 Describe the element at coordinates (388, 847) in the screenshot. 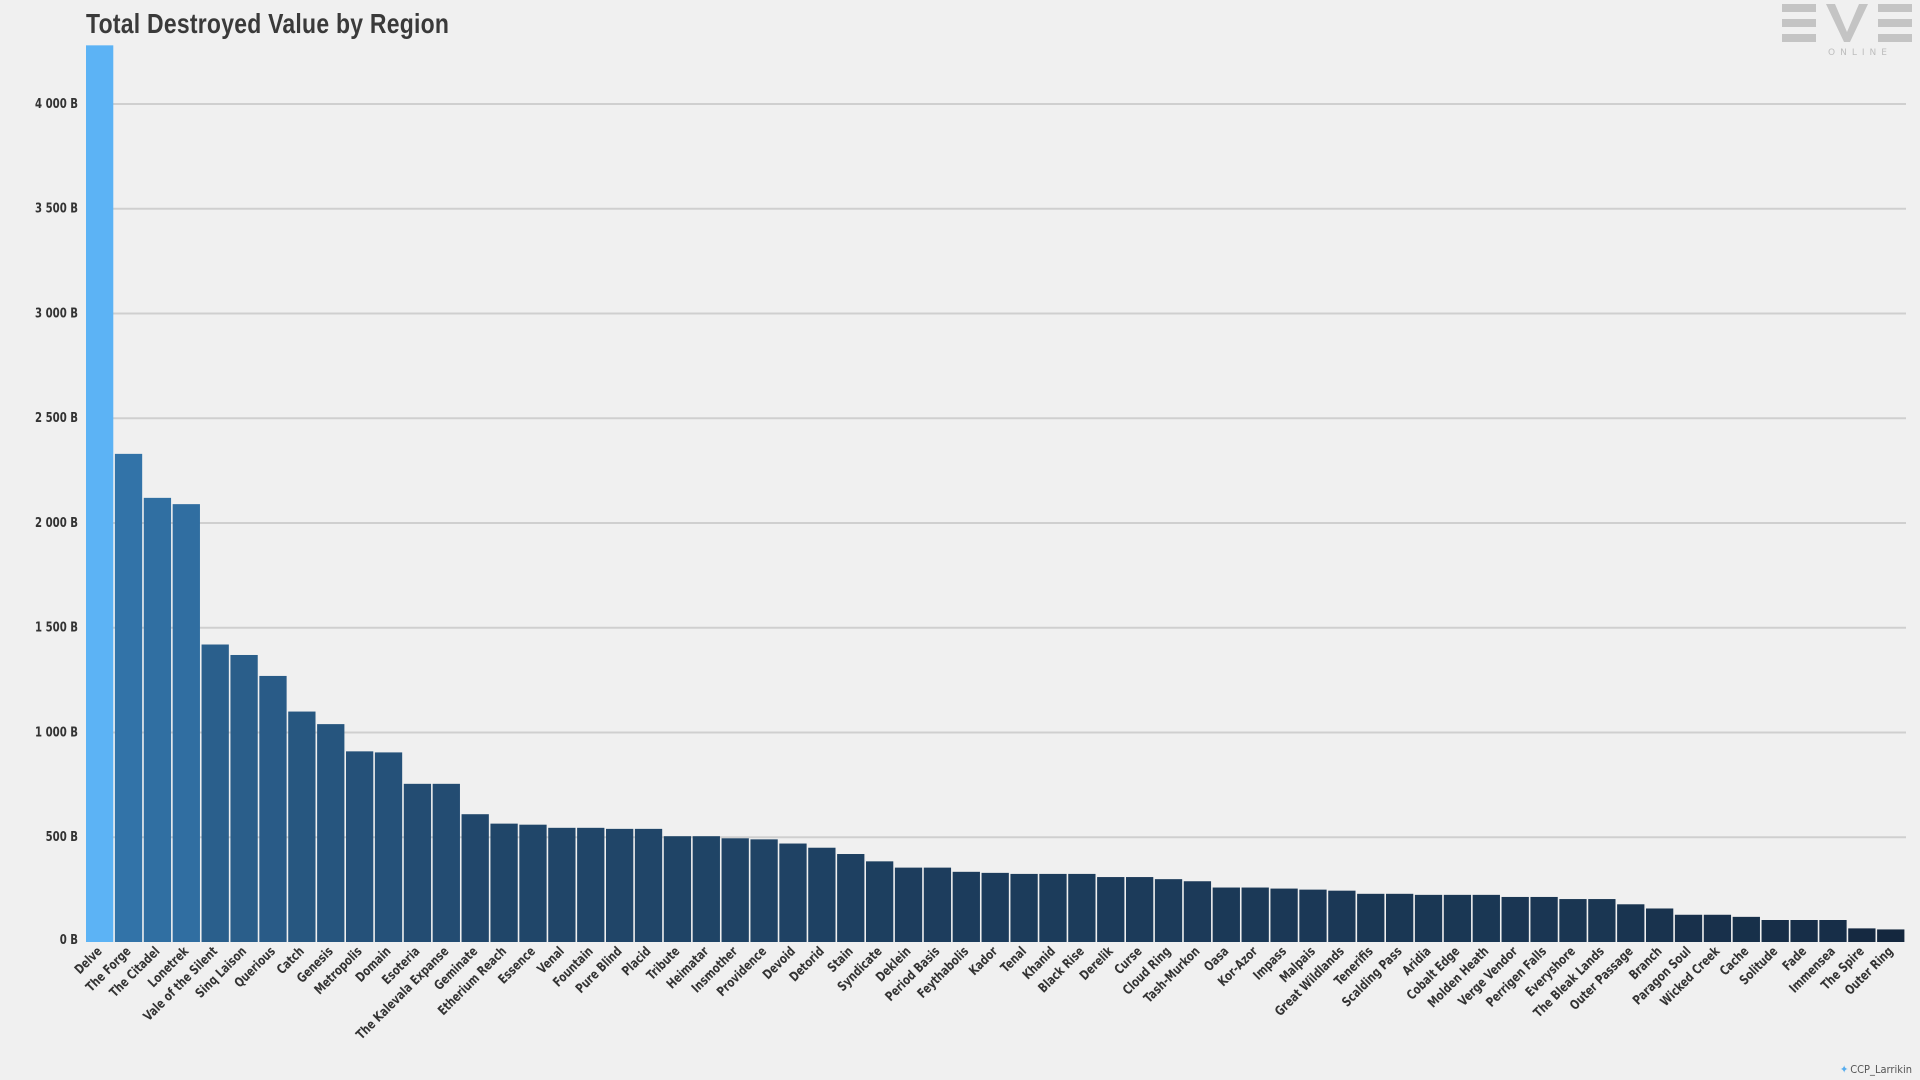

I see `bar-domain` at that location.